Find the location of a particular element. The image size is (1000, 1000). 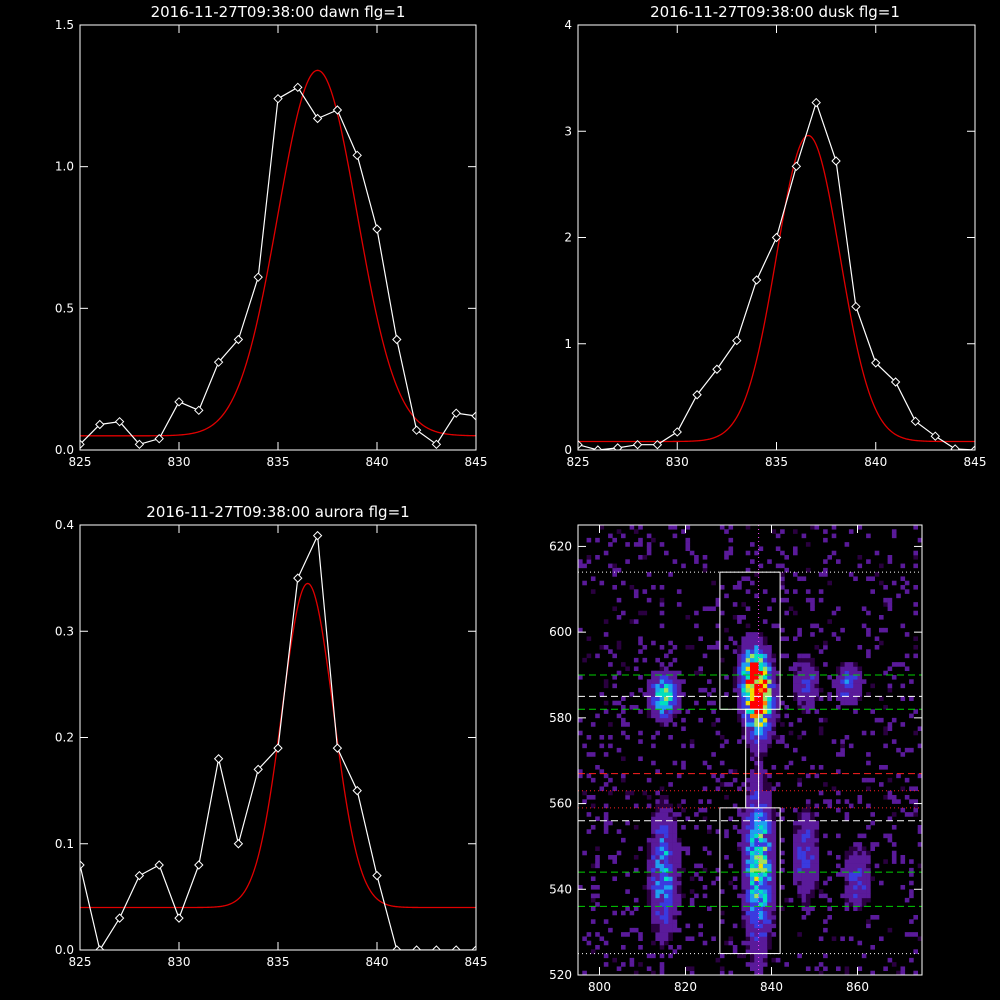

heatmap-y-tick-label: 600 is located at coordinates (560, 632).